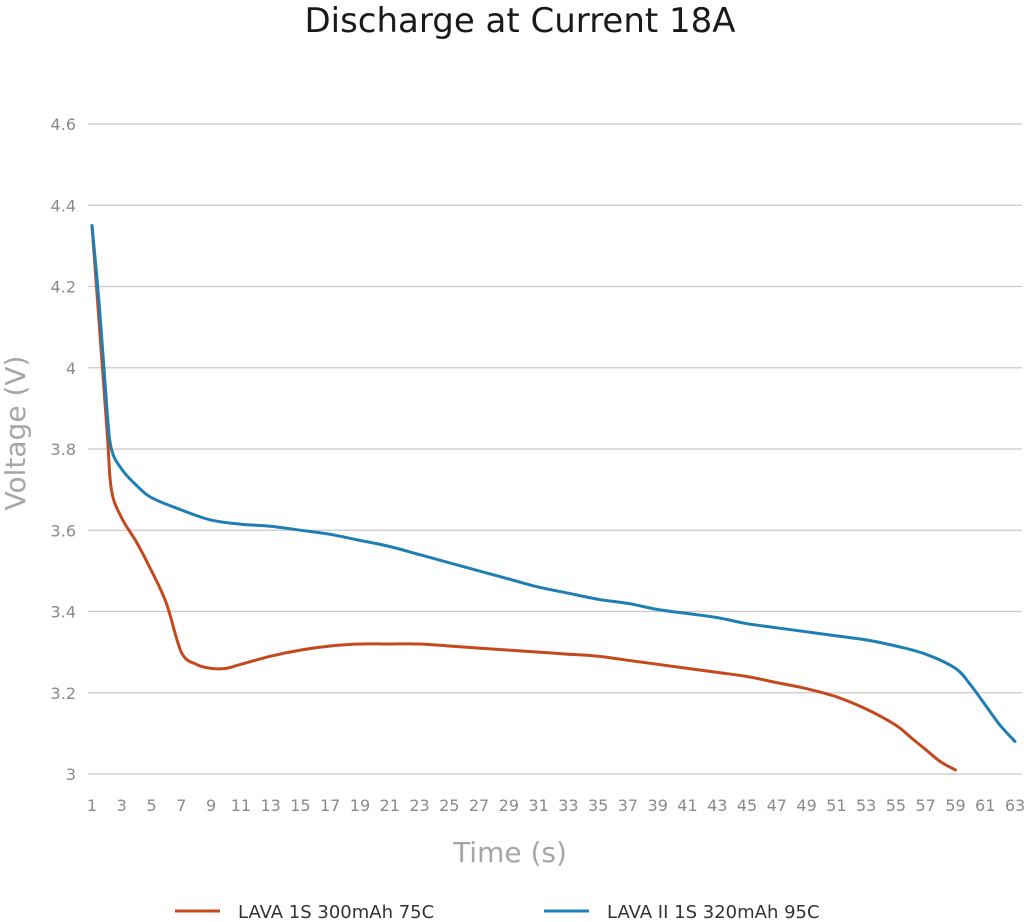  What do you see at coordinates (717, 805) in the screenshot?
I see `x-tick-label: 43` at bounding box center [717, 805].